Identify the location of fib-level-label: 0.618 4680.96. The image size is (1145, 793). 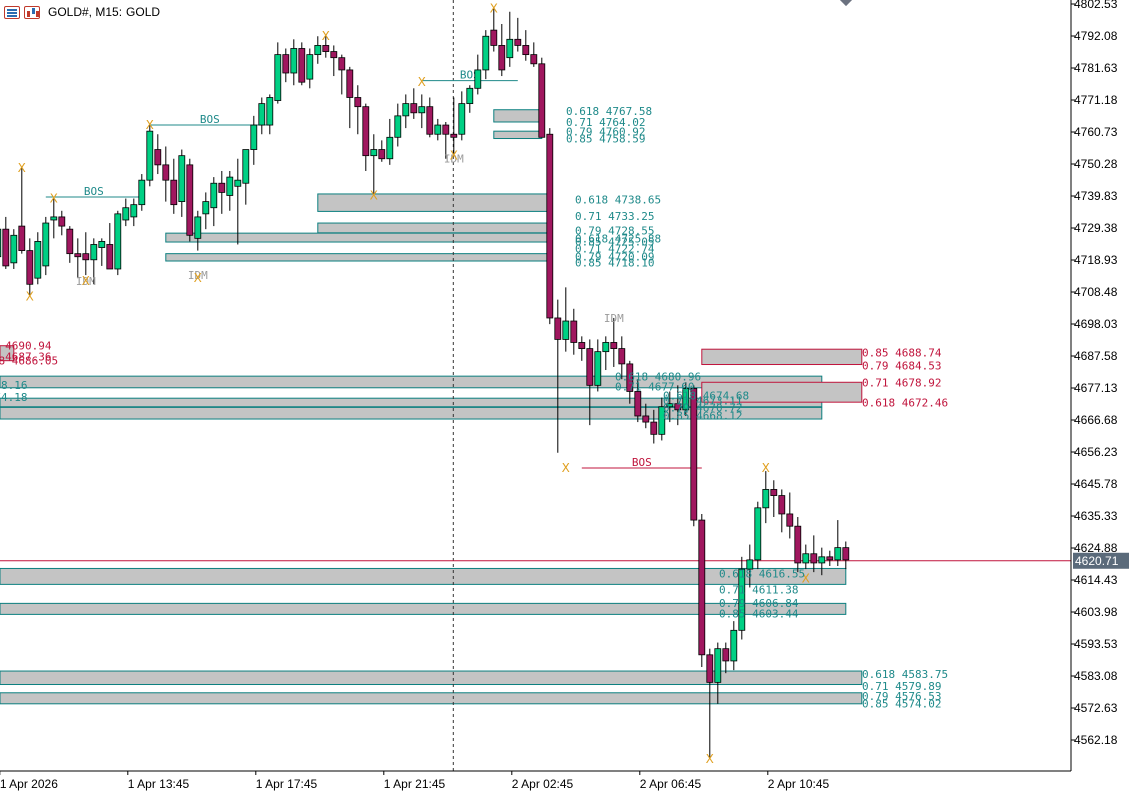
(658, 376).